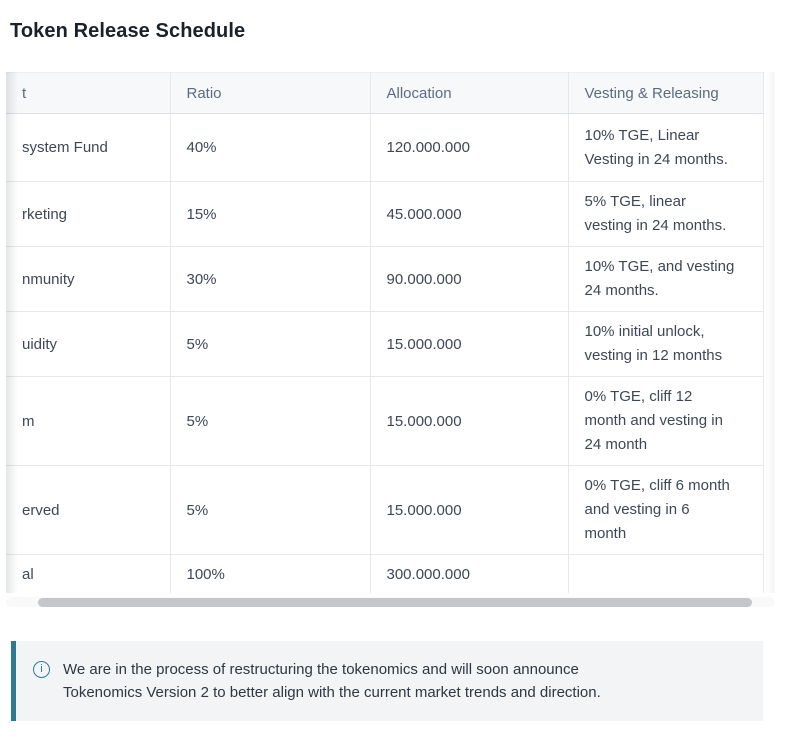 Image resolution: width=787 pixels, height=738 pixels. I want to click on cell-vesting: 5% TGE, linear vesting in 24 months., so click(666, 214).